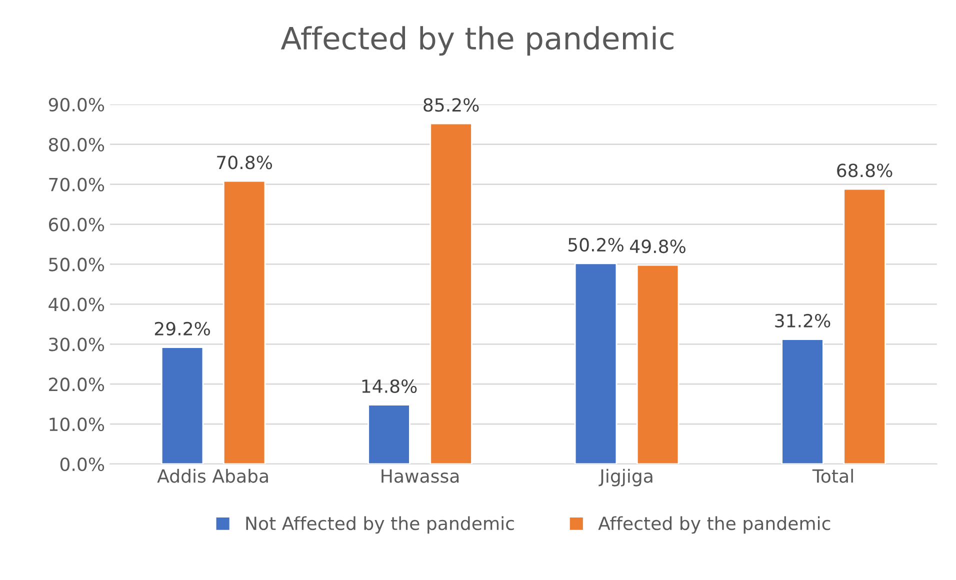 This screenshot has width=956, height=580. Describe the element at coordinates (76, 305) in the screenshot. I see `y-tick-label: 40.0%` at that location.